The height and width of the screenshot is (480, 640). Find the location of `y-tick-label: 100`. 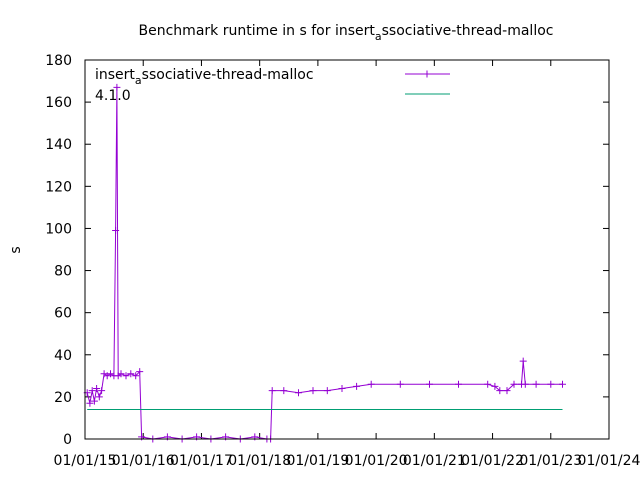

y-tick-label: 100 is located at coordinates (58, 229).